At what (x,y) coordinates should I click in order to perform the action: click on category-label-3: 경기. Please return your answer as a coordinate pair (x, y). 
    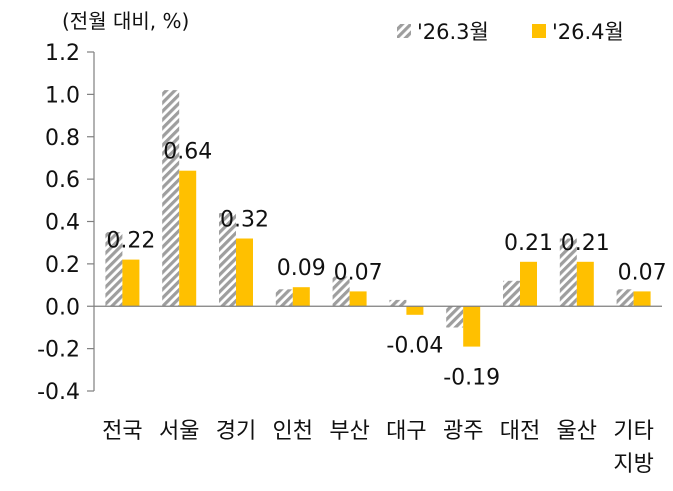
    Looking at the image, I should click on (236, 431).